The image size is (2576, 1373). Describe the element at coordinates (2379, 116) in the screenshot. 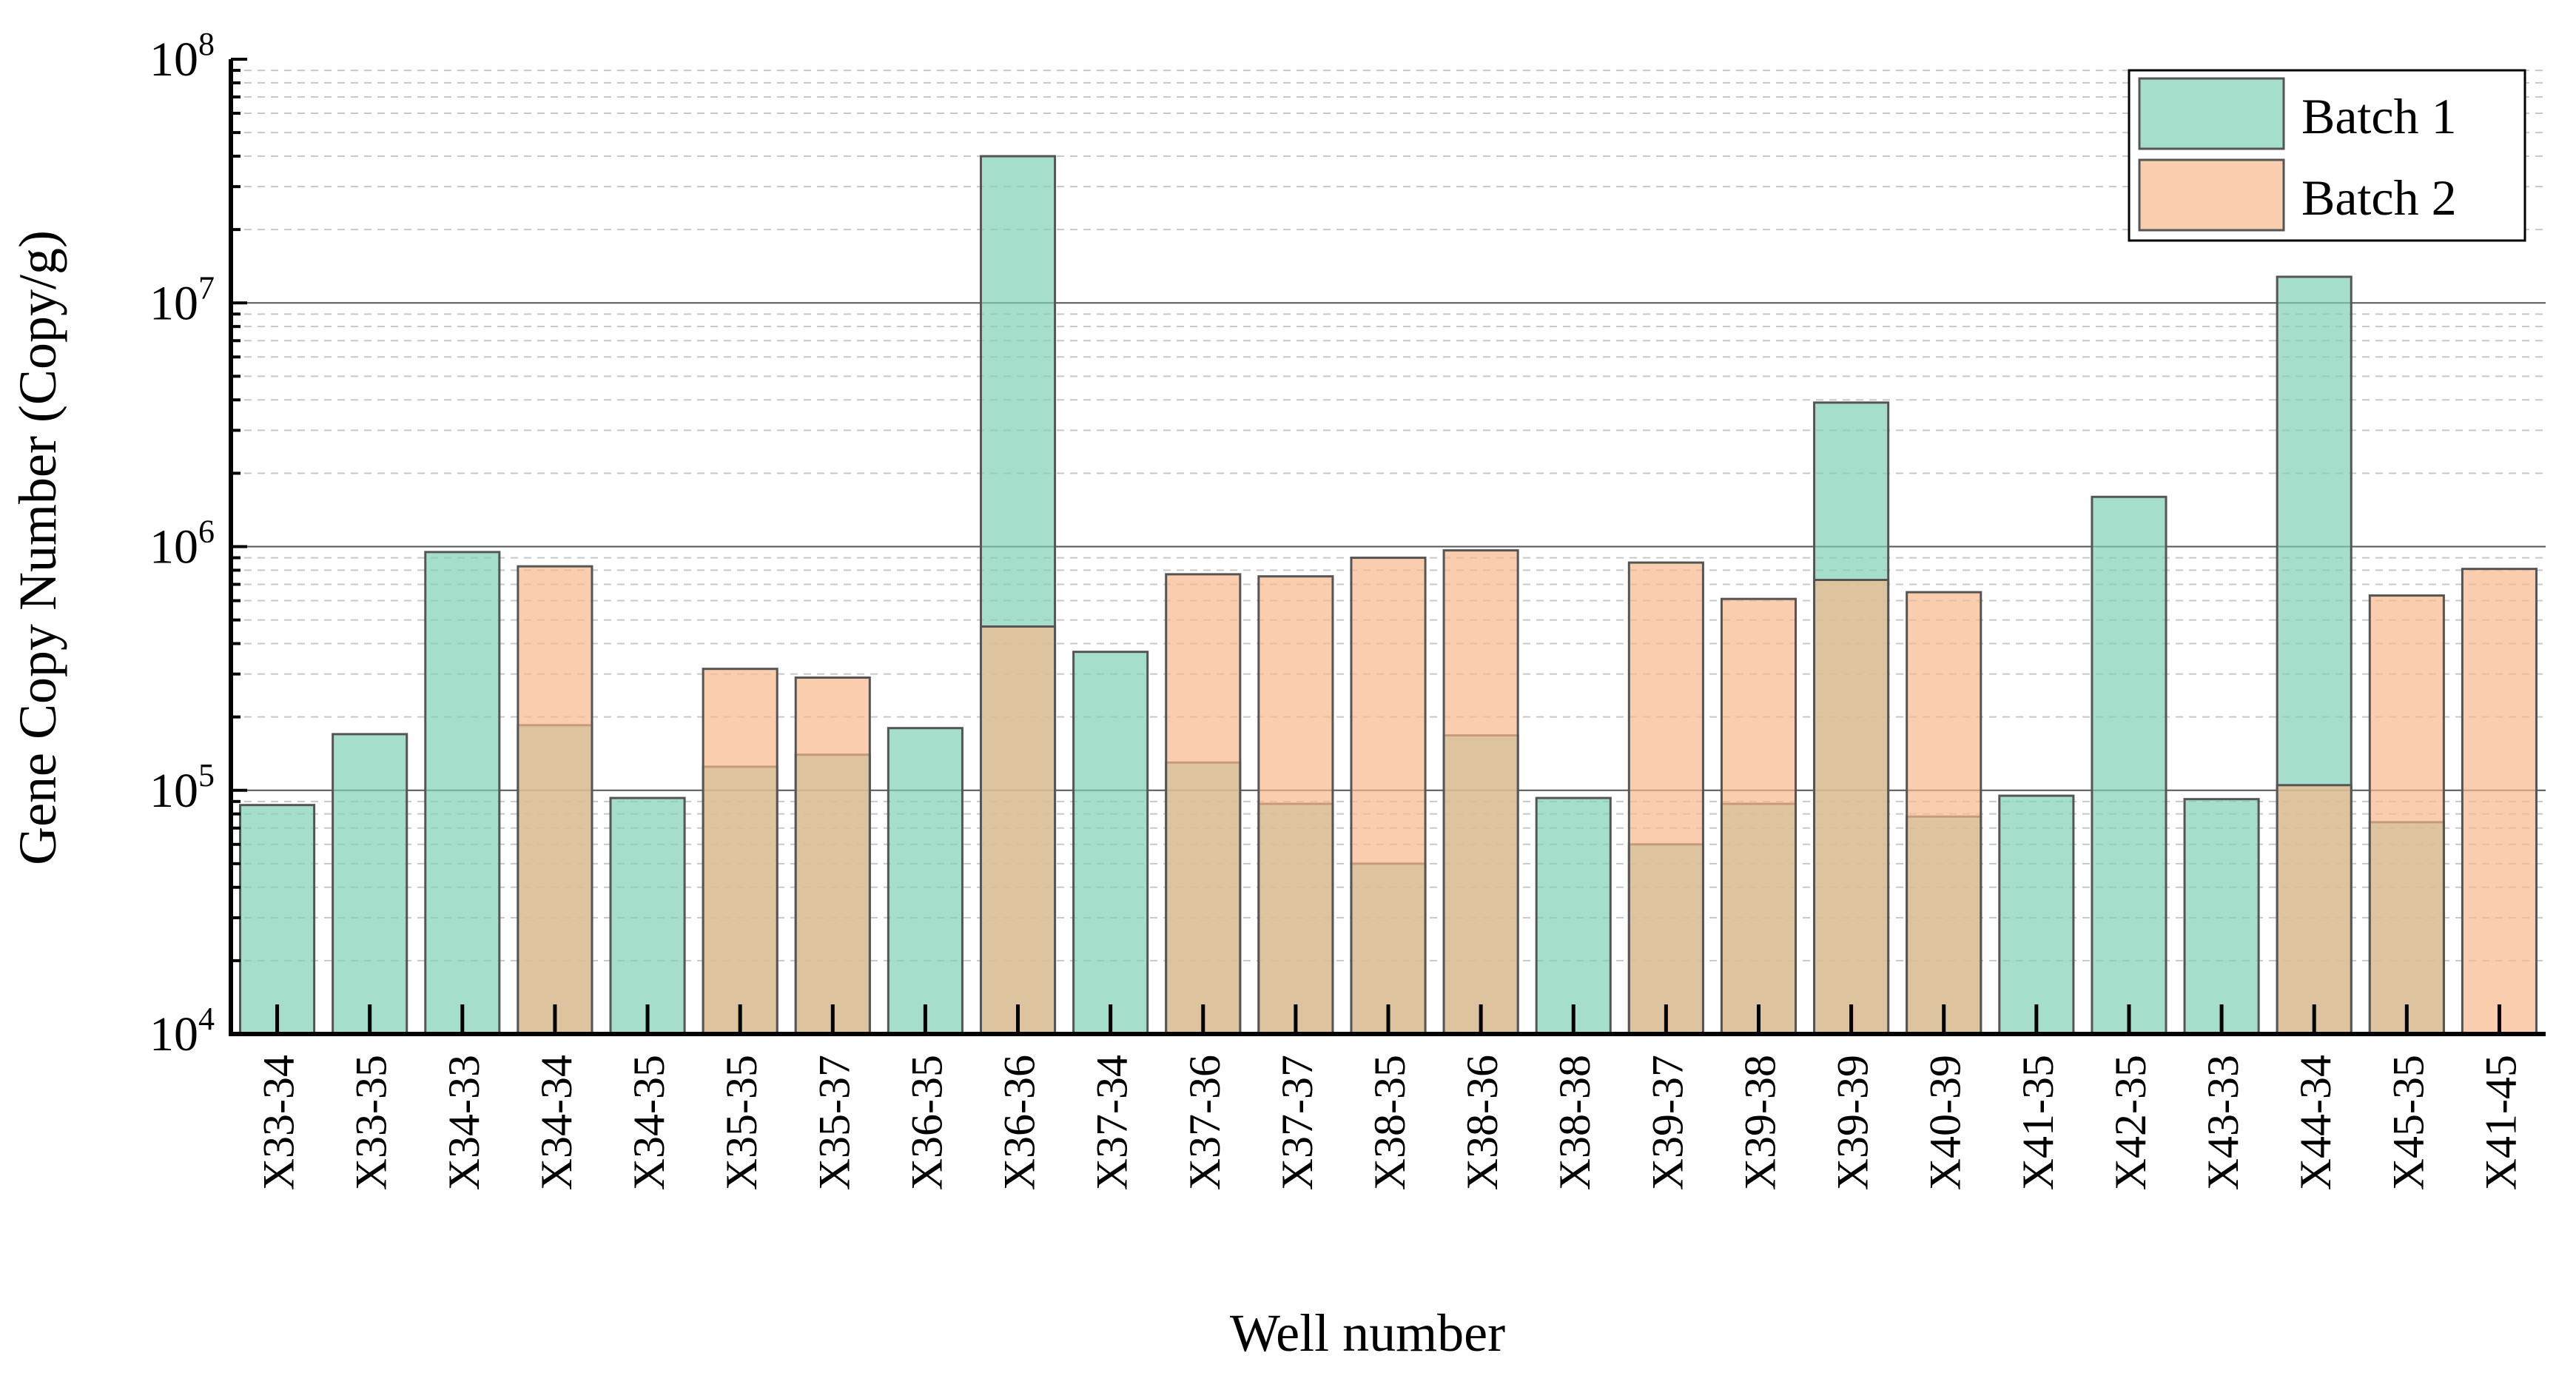

I see `legend-label-batch-1: Batch 1` at that location.